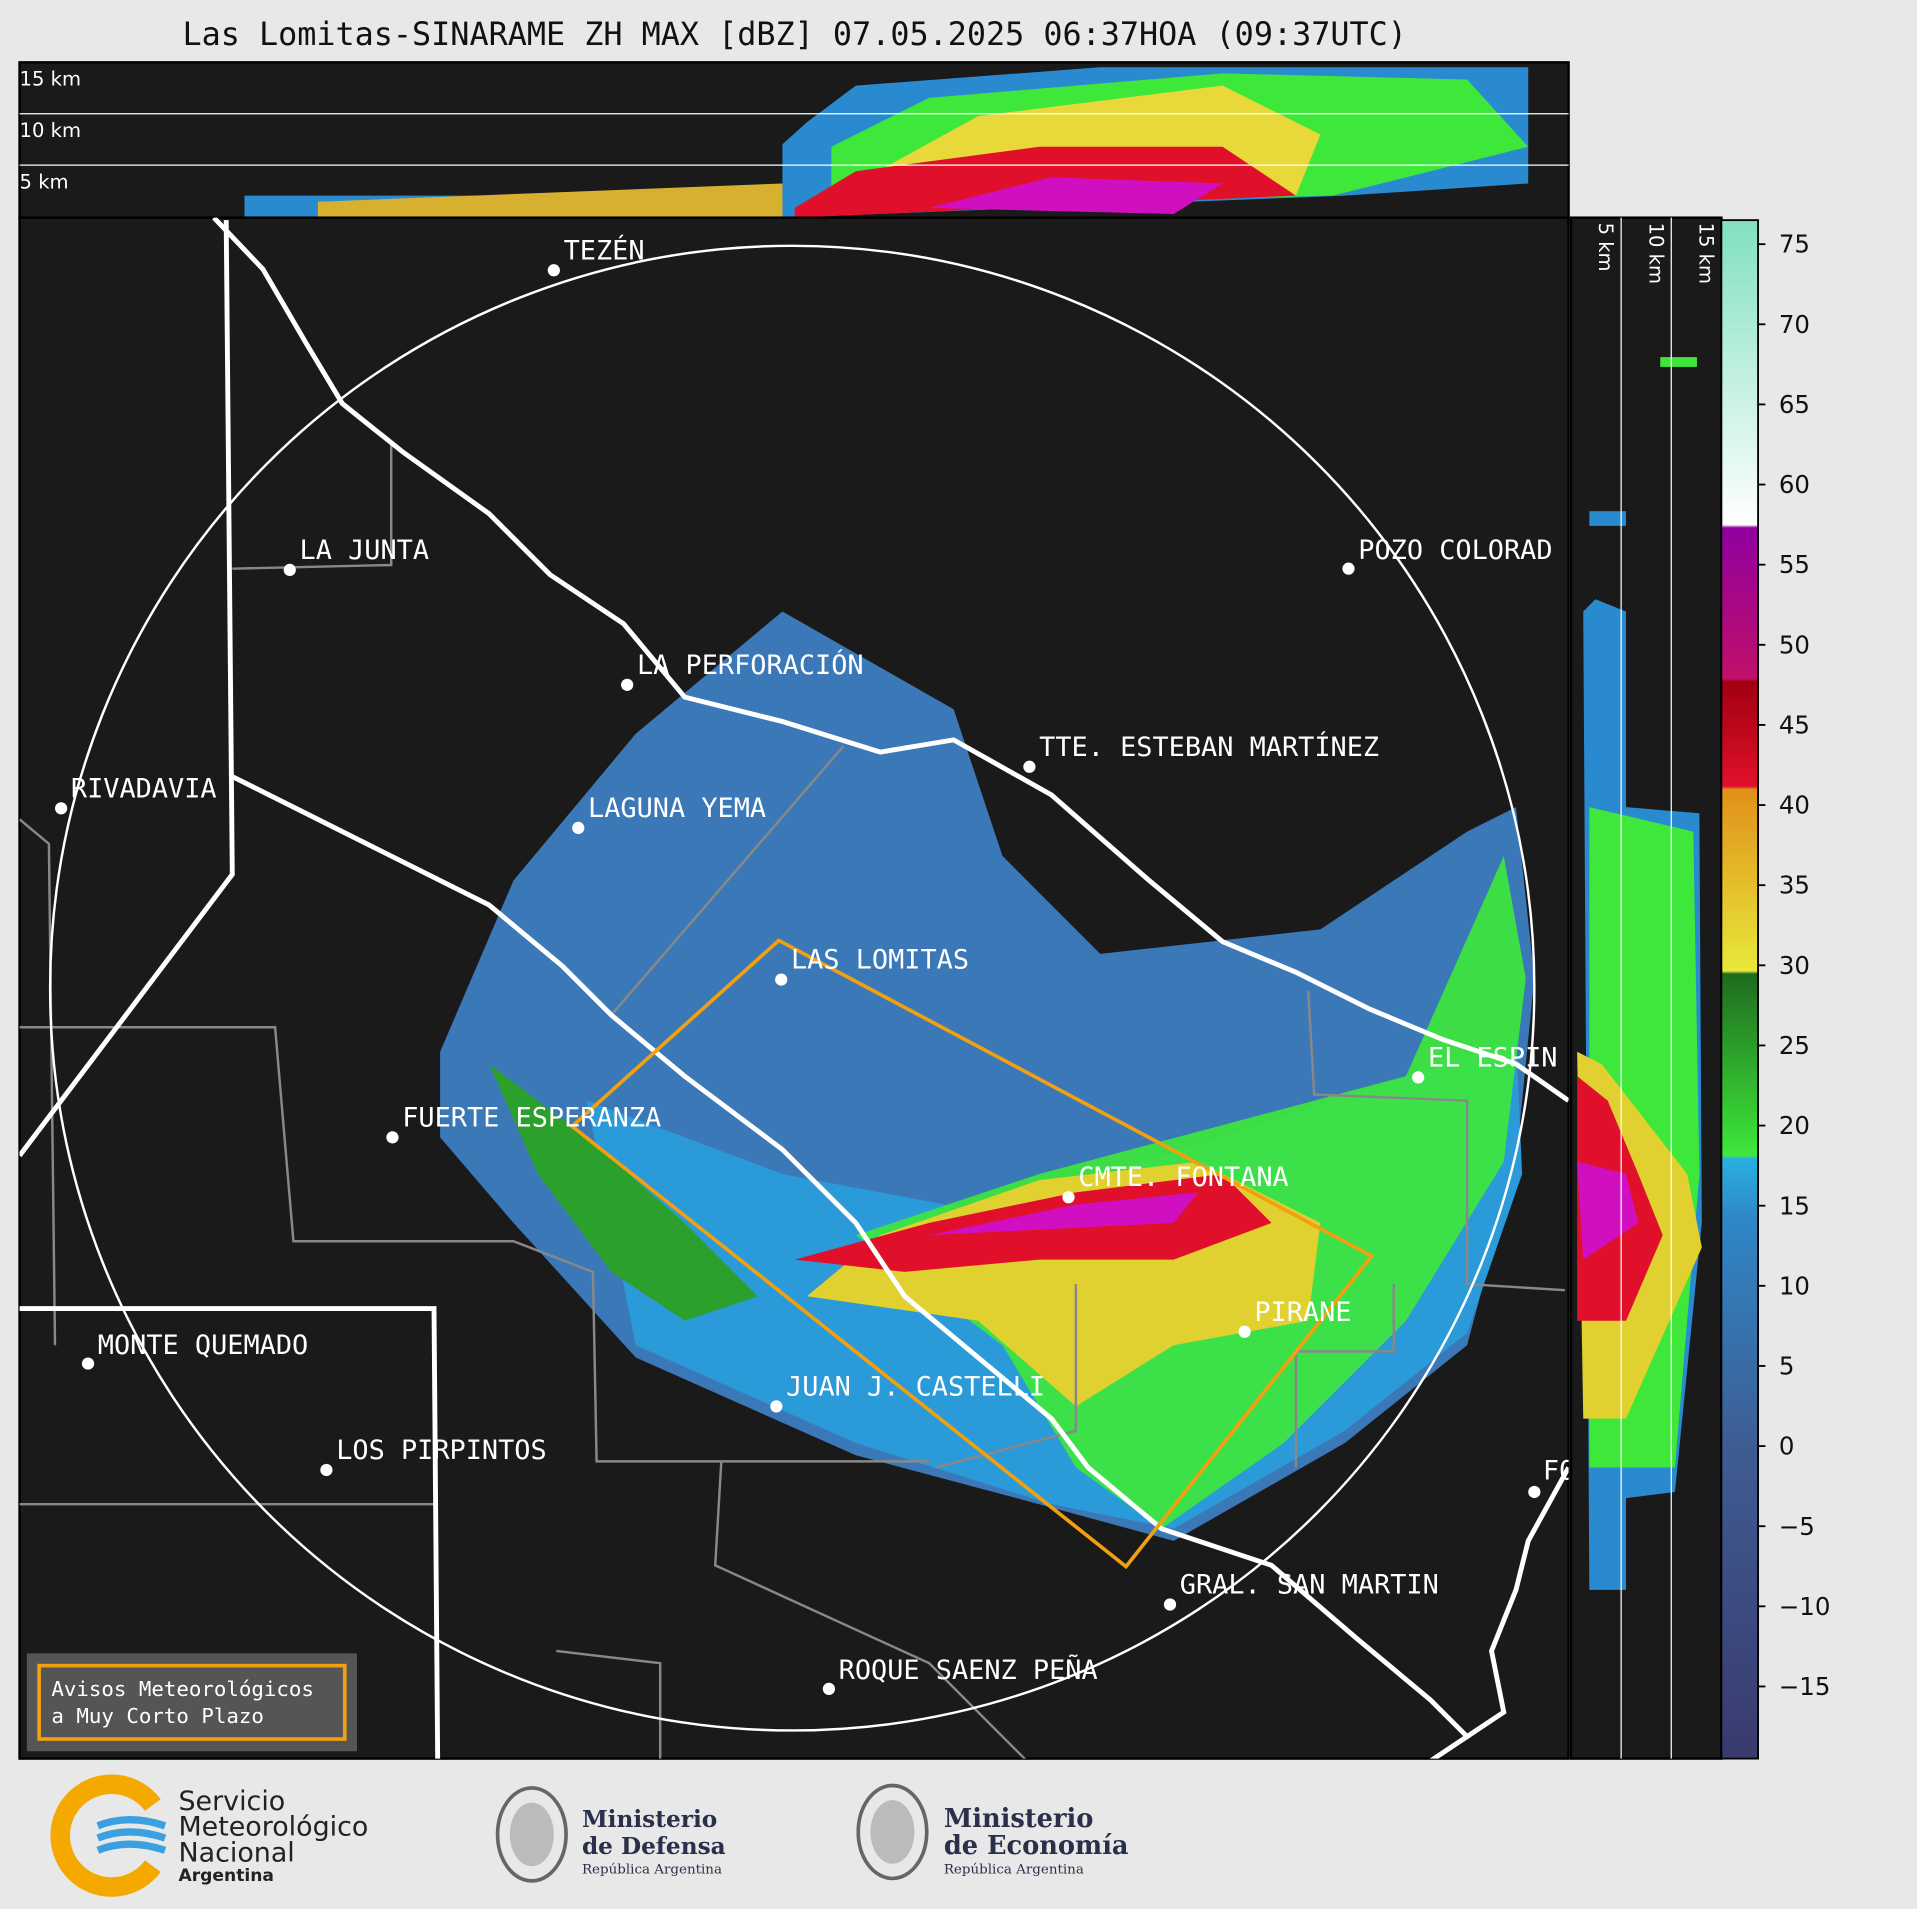  I want to click on logo-text: Argentina, so click(225, 1876).